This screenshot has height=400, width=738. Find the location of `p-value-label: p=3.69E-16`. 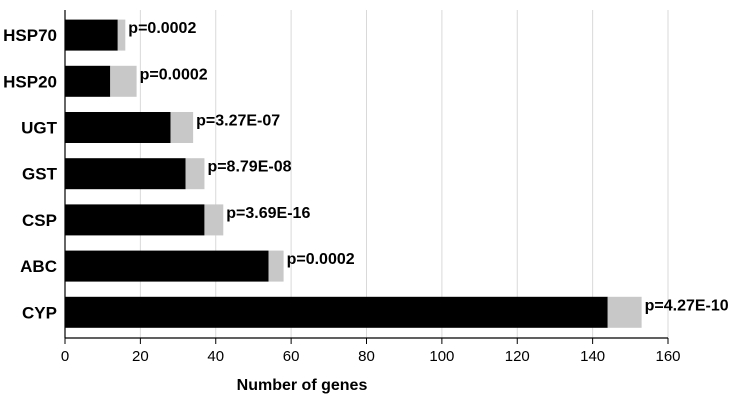

p-value-label: p=3.69E-16 is located at coordinates (268, 213).